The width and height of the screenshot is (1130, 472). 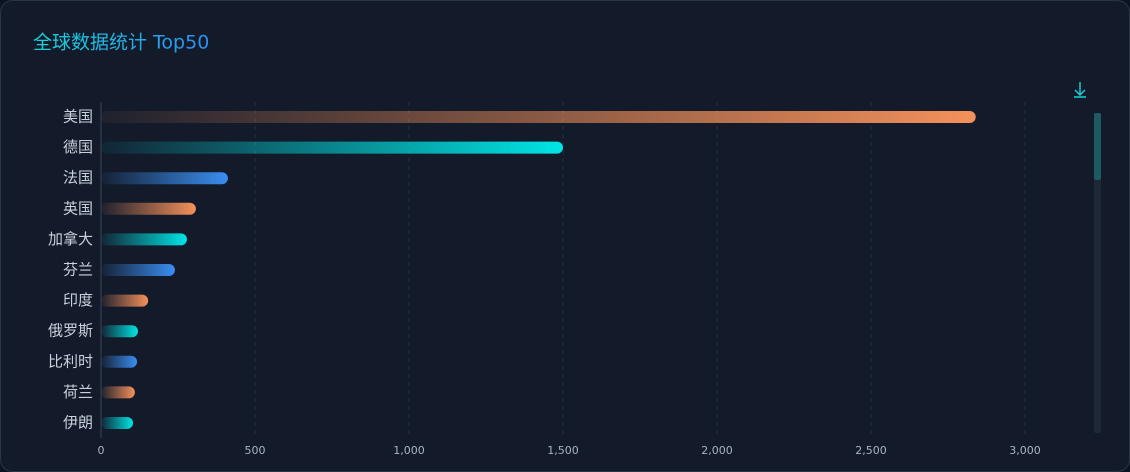 I want to click on x-tick-label: 1,500, so click(x=563, y=450).